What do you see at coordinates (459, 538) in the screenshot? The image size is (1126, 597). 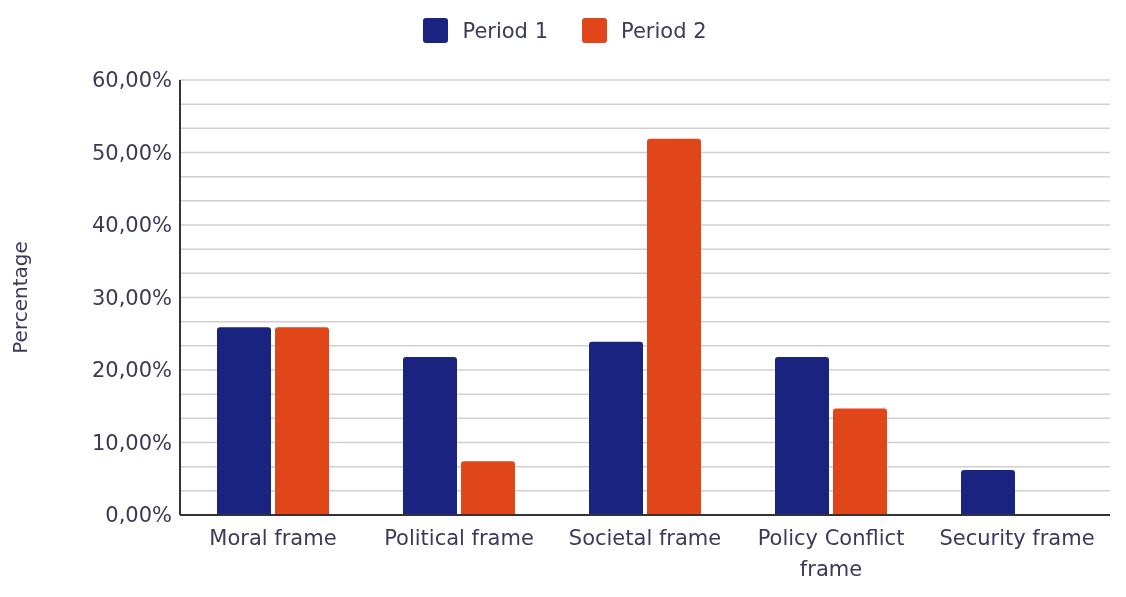 I see `x-tick-label: Political frame` at bounding box center [459, 538].